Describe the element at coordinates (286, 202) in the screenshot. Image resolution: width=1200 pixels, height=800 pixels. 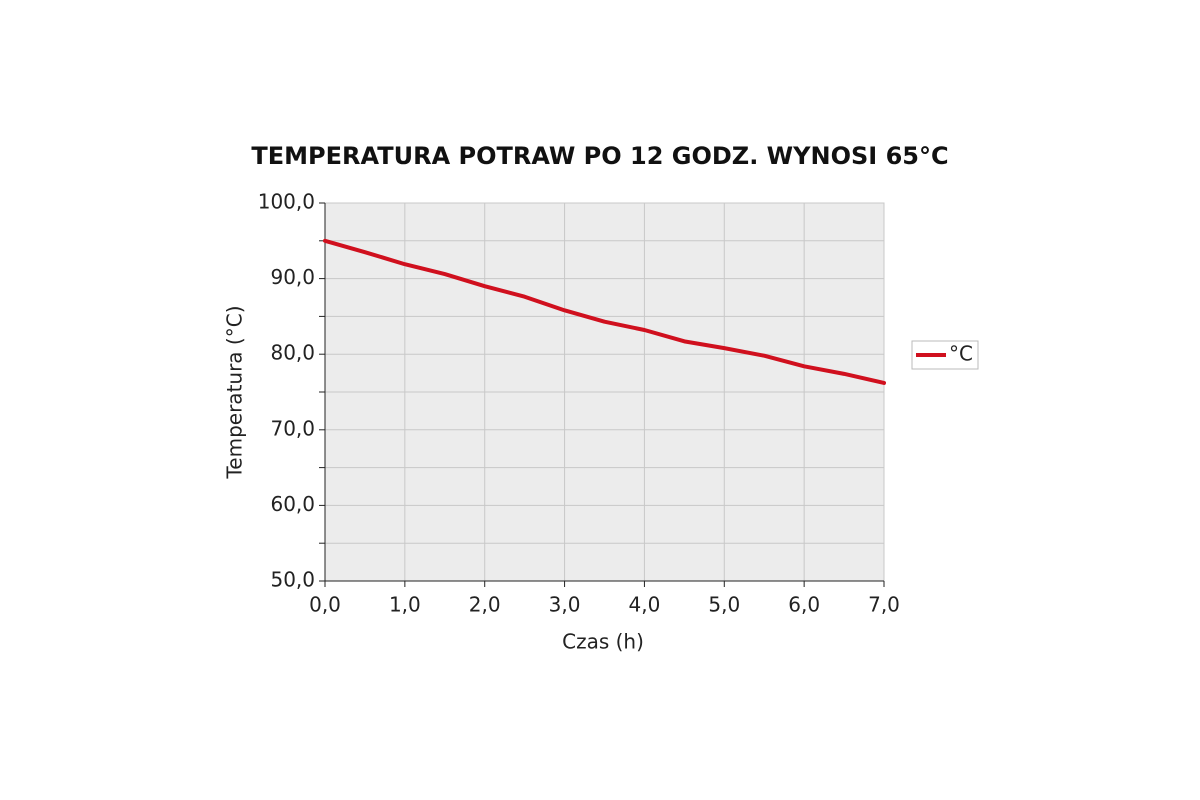
I see `y-tick-label: 100,0` at that location.